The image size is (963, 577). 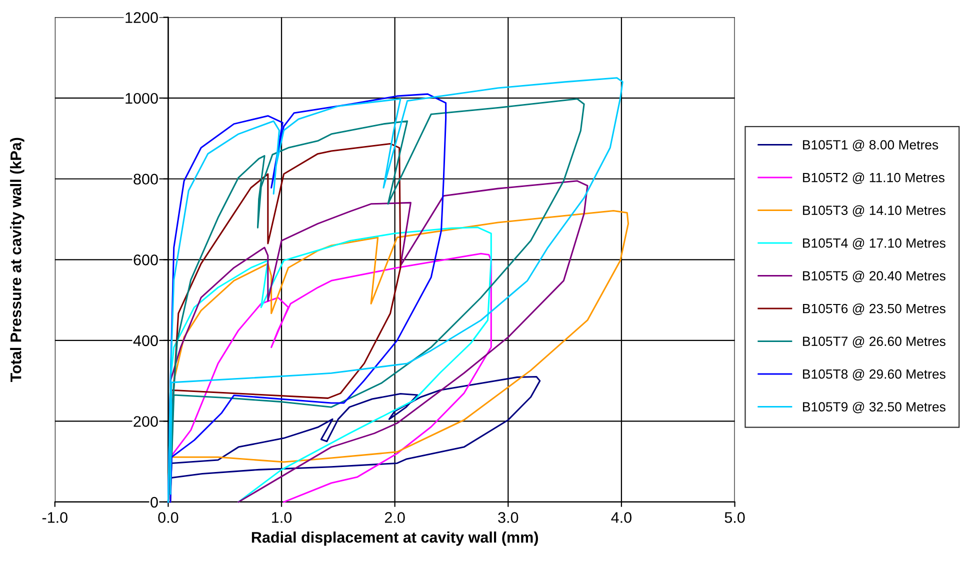 I want to click on legend-label: B105T9 @ 32.50 Metres, so click(x=874, y=408).